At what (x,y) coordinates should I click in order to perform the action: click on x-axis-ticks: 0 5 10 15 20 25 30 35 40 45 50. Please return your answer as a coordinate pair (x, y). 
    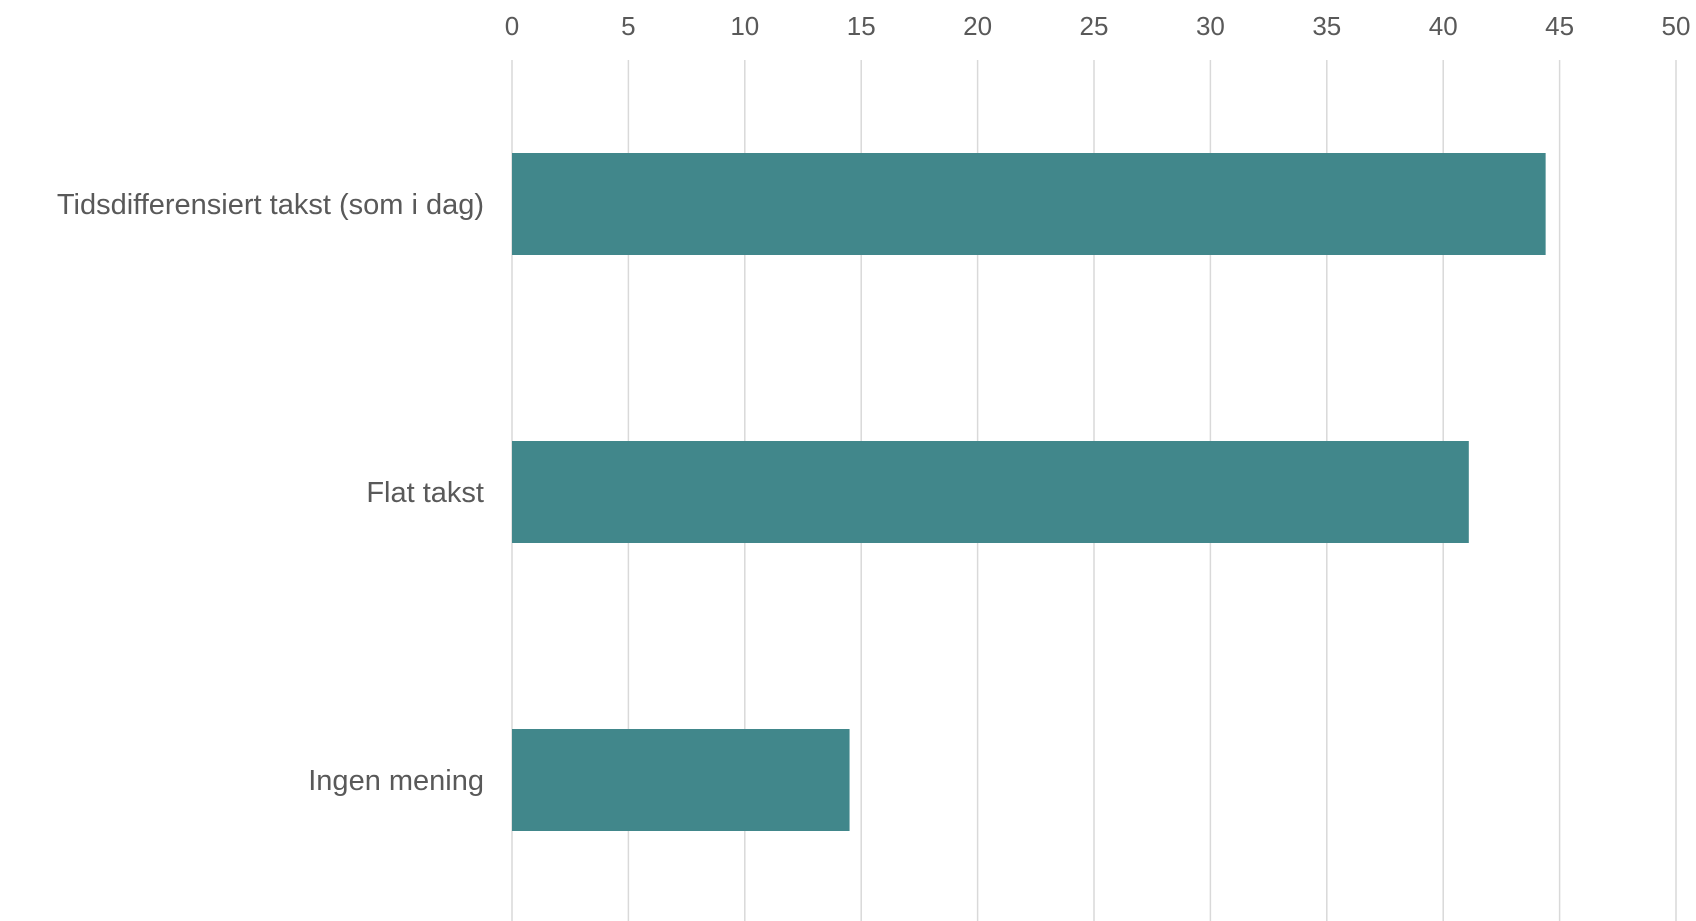
    Looking at the image, I should click on (1098, 26).